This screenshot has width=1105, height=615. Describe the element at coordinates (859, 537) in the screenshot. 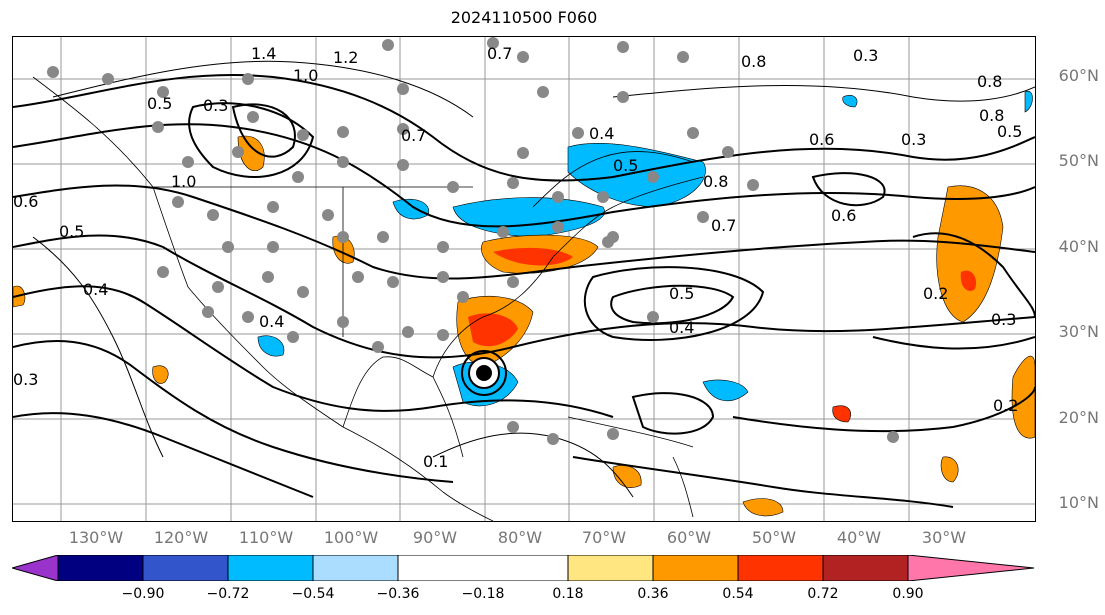

I see `lon-label: 40°W` at that location.